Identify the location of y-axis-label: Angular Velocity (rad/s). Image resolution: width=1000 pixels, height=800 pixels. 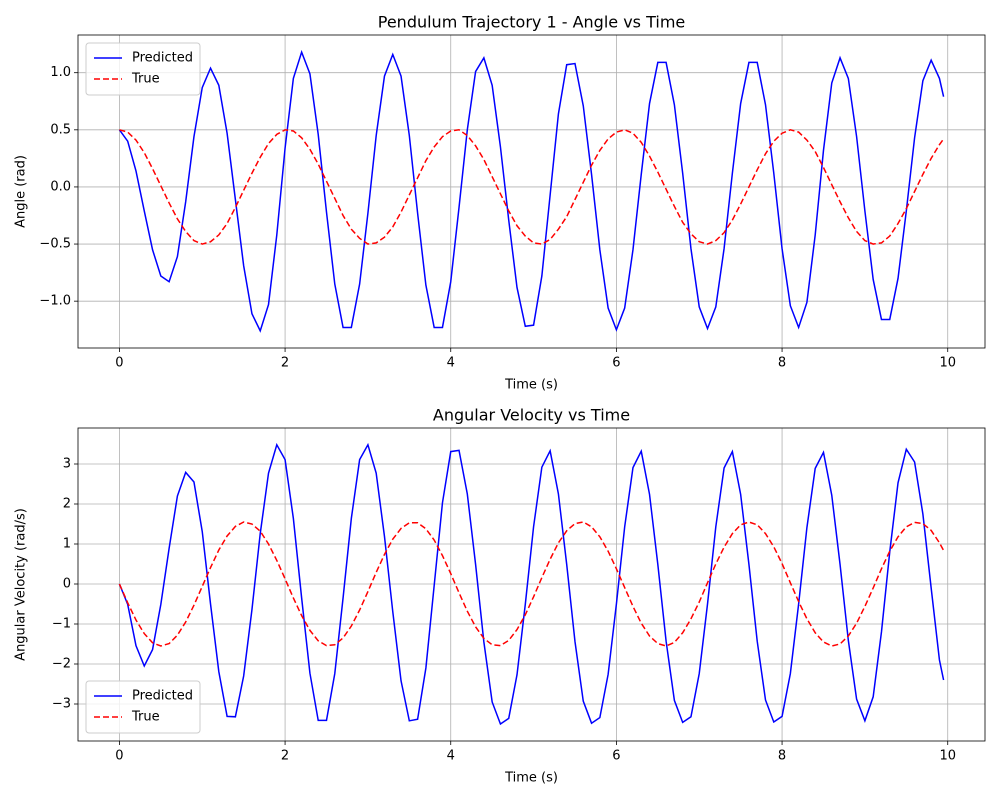
(21, 584).